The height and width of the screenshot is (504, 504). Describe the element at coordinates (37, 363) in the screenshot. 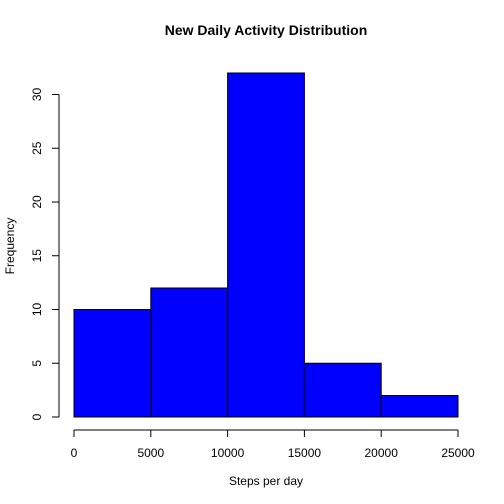

I see `y-tick-label: 5` at that location.